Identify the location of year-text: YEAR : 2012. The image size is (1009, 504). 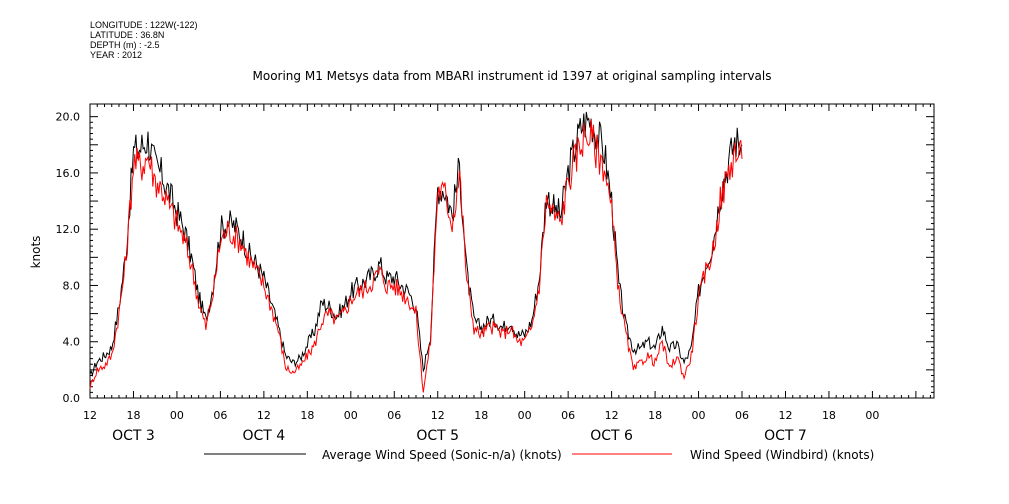
(116, 55).